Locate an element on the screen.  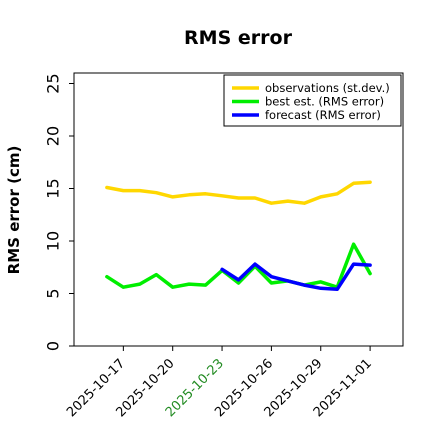
chart-title: RMS error is located at coordinates (238, 38).